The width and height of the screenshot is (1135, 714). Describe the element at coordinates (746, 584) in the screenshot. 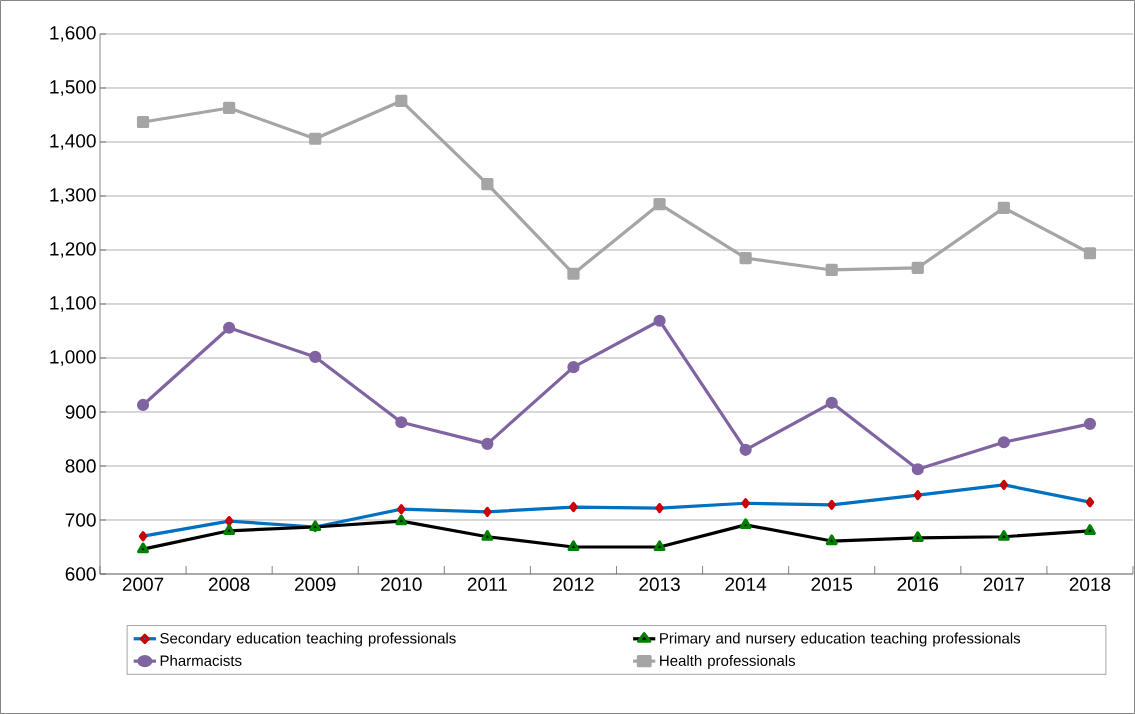

I see `x-tick-label: 2014` at that location.